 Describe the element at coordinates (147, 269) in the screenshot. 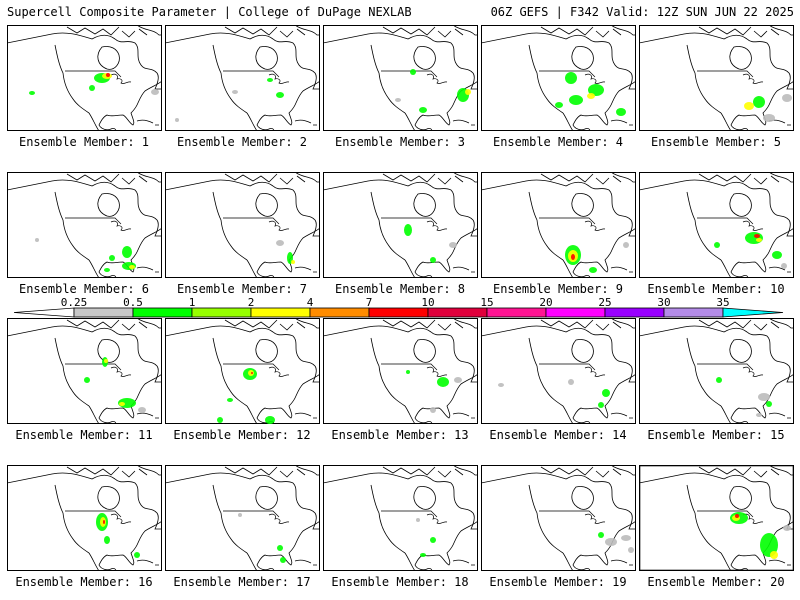

I see `caribbean-islands` at that location.